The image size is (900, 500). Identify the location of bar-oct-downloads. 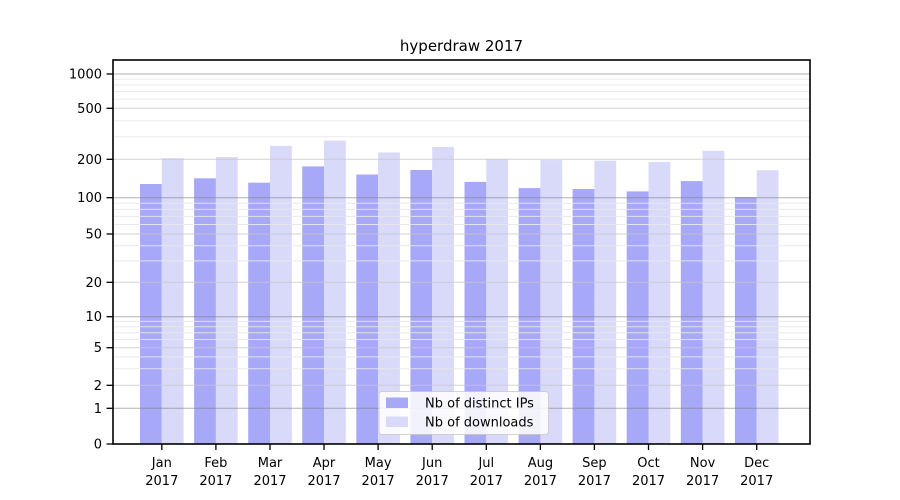
(659, 303).